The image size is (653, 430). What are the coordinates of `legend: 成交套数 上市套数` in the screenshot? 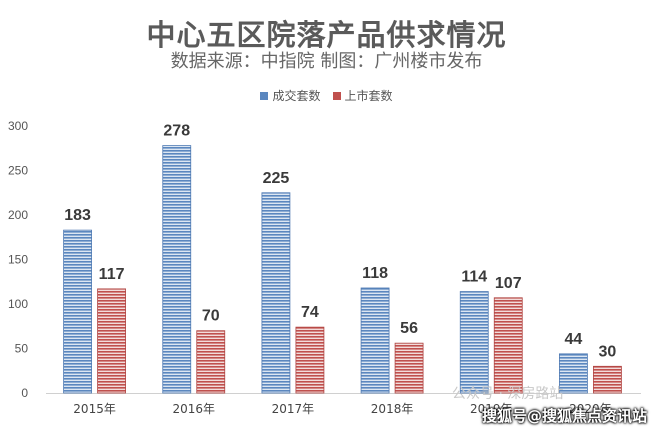 It's located at (326, 95).